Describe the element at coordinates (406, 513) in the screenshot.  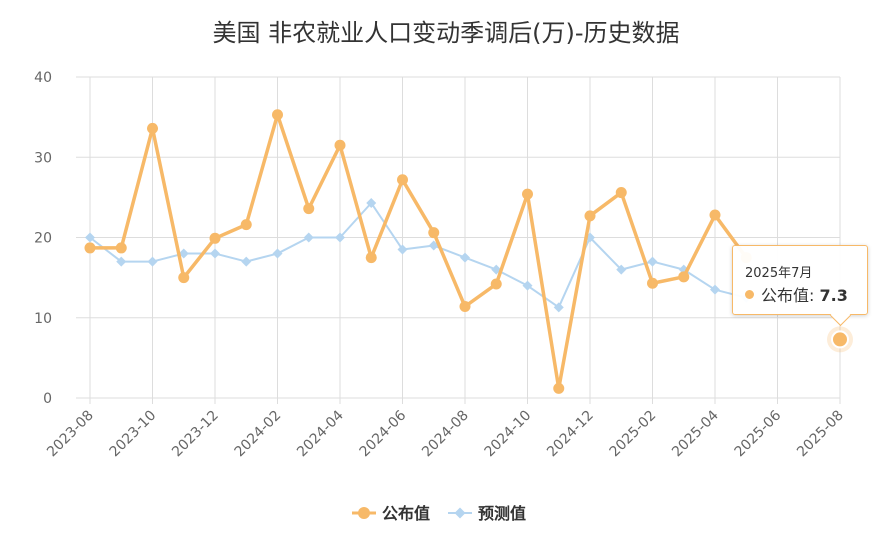
I see `legend-label: 公布值` at that location.